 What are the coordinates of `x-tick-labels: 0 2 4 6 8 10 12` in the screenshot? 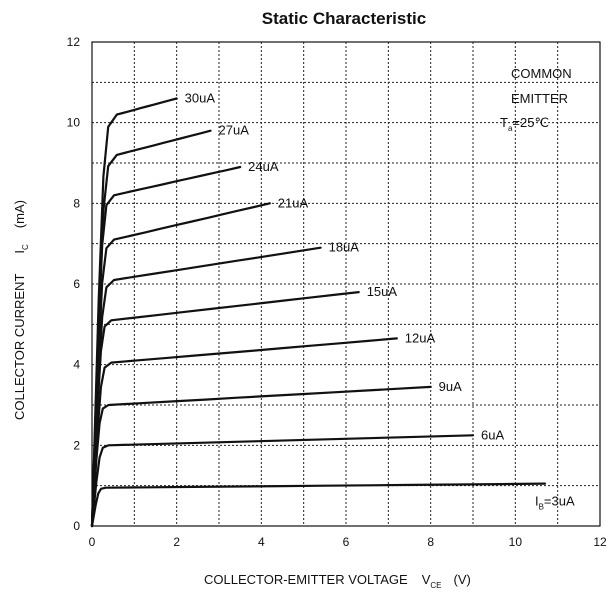 It's located at (348, 542).